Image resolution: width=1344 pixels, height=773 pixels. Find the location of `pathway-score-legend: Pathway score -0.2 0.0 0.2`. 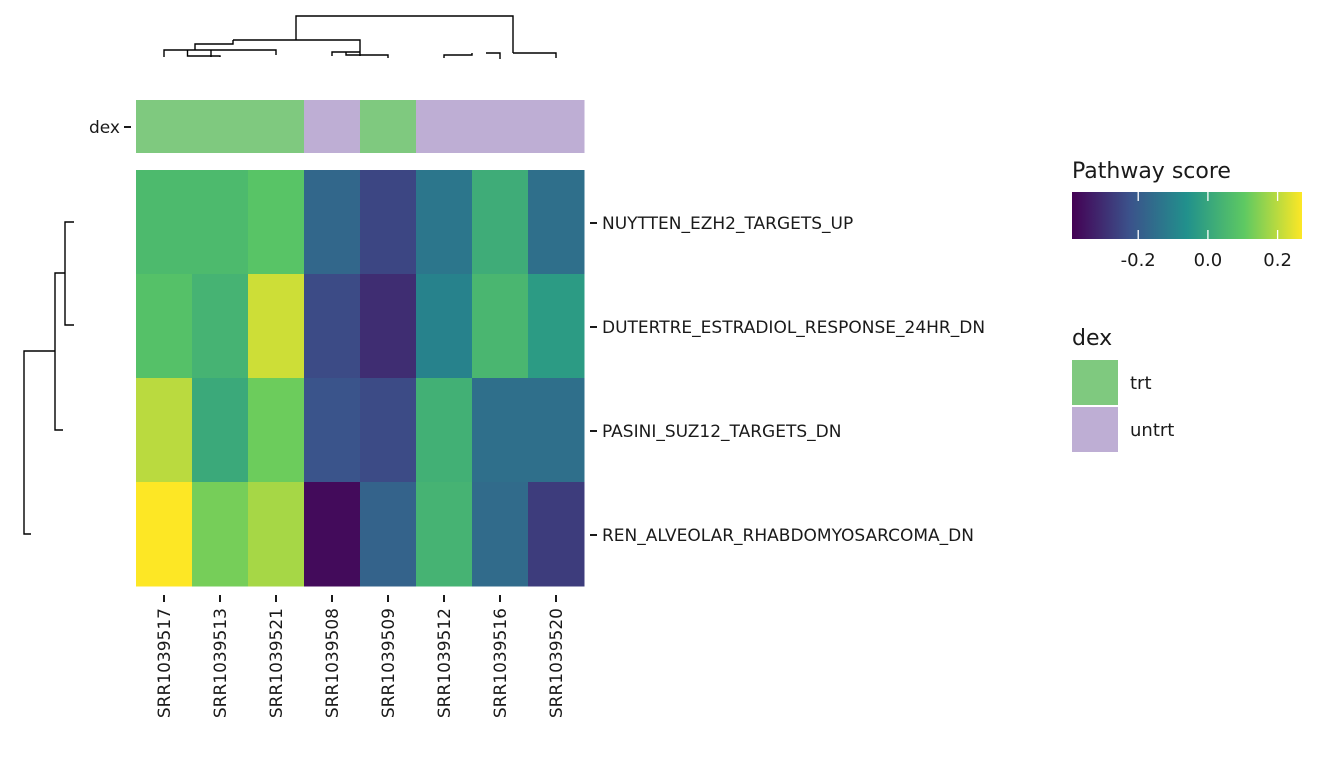

pathway-score-legend: Pathway score -0.2 0.0 0.2 is located at coordinates (1187, 215).